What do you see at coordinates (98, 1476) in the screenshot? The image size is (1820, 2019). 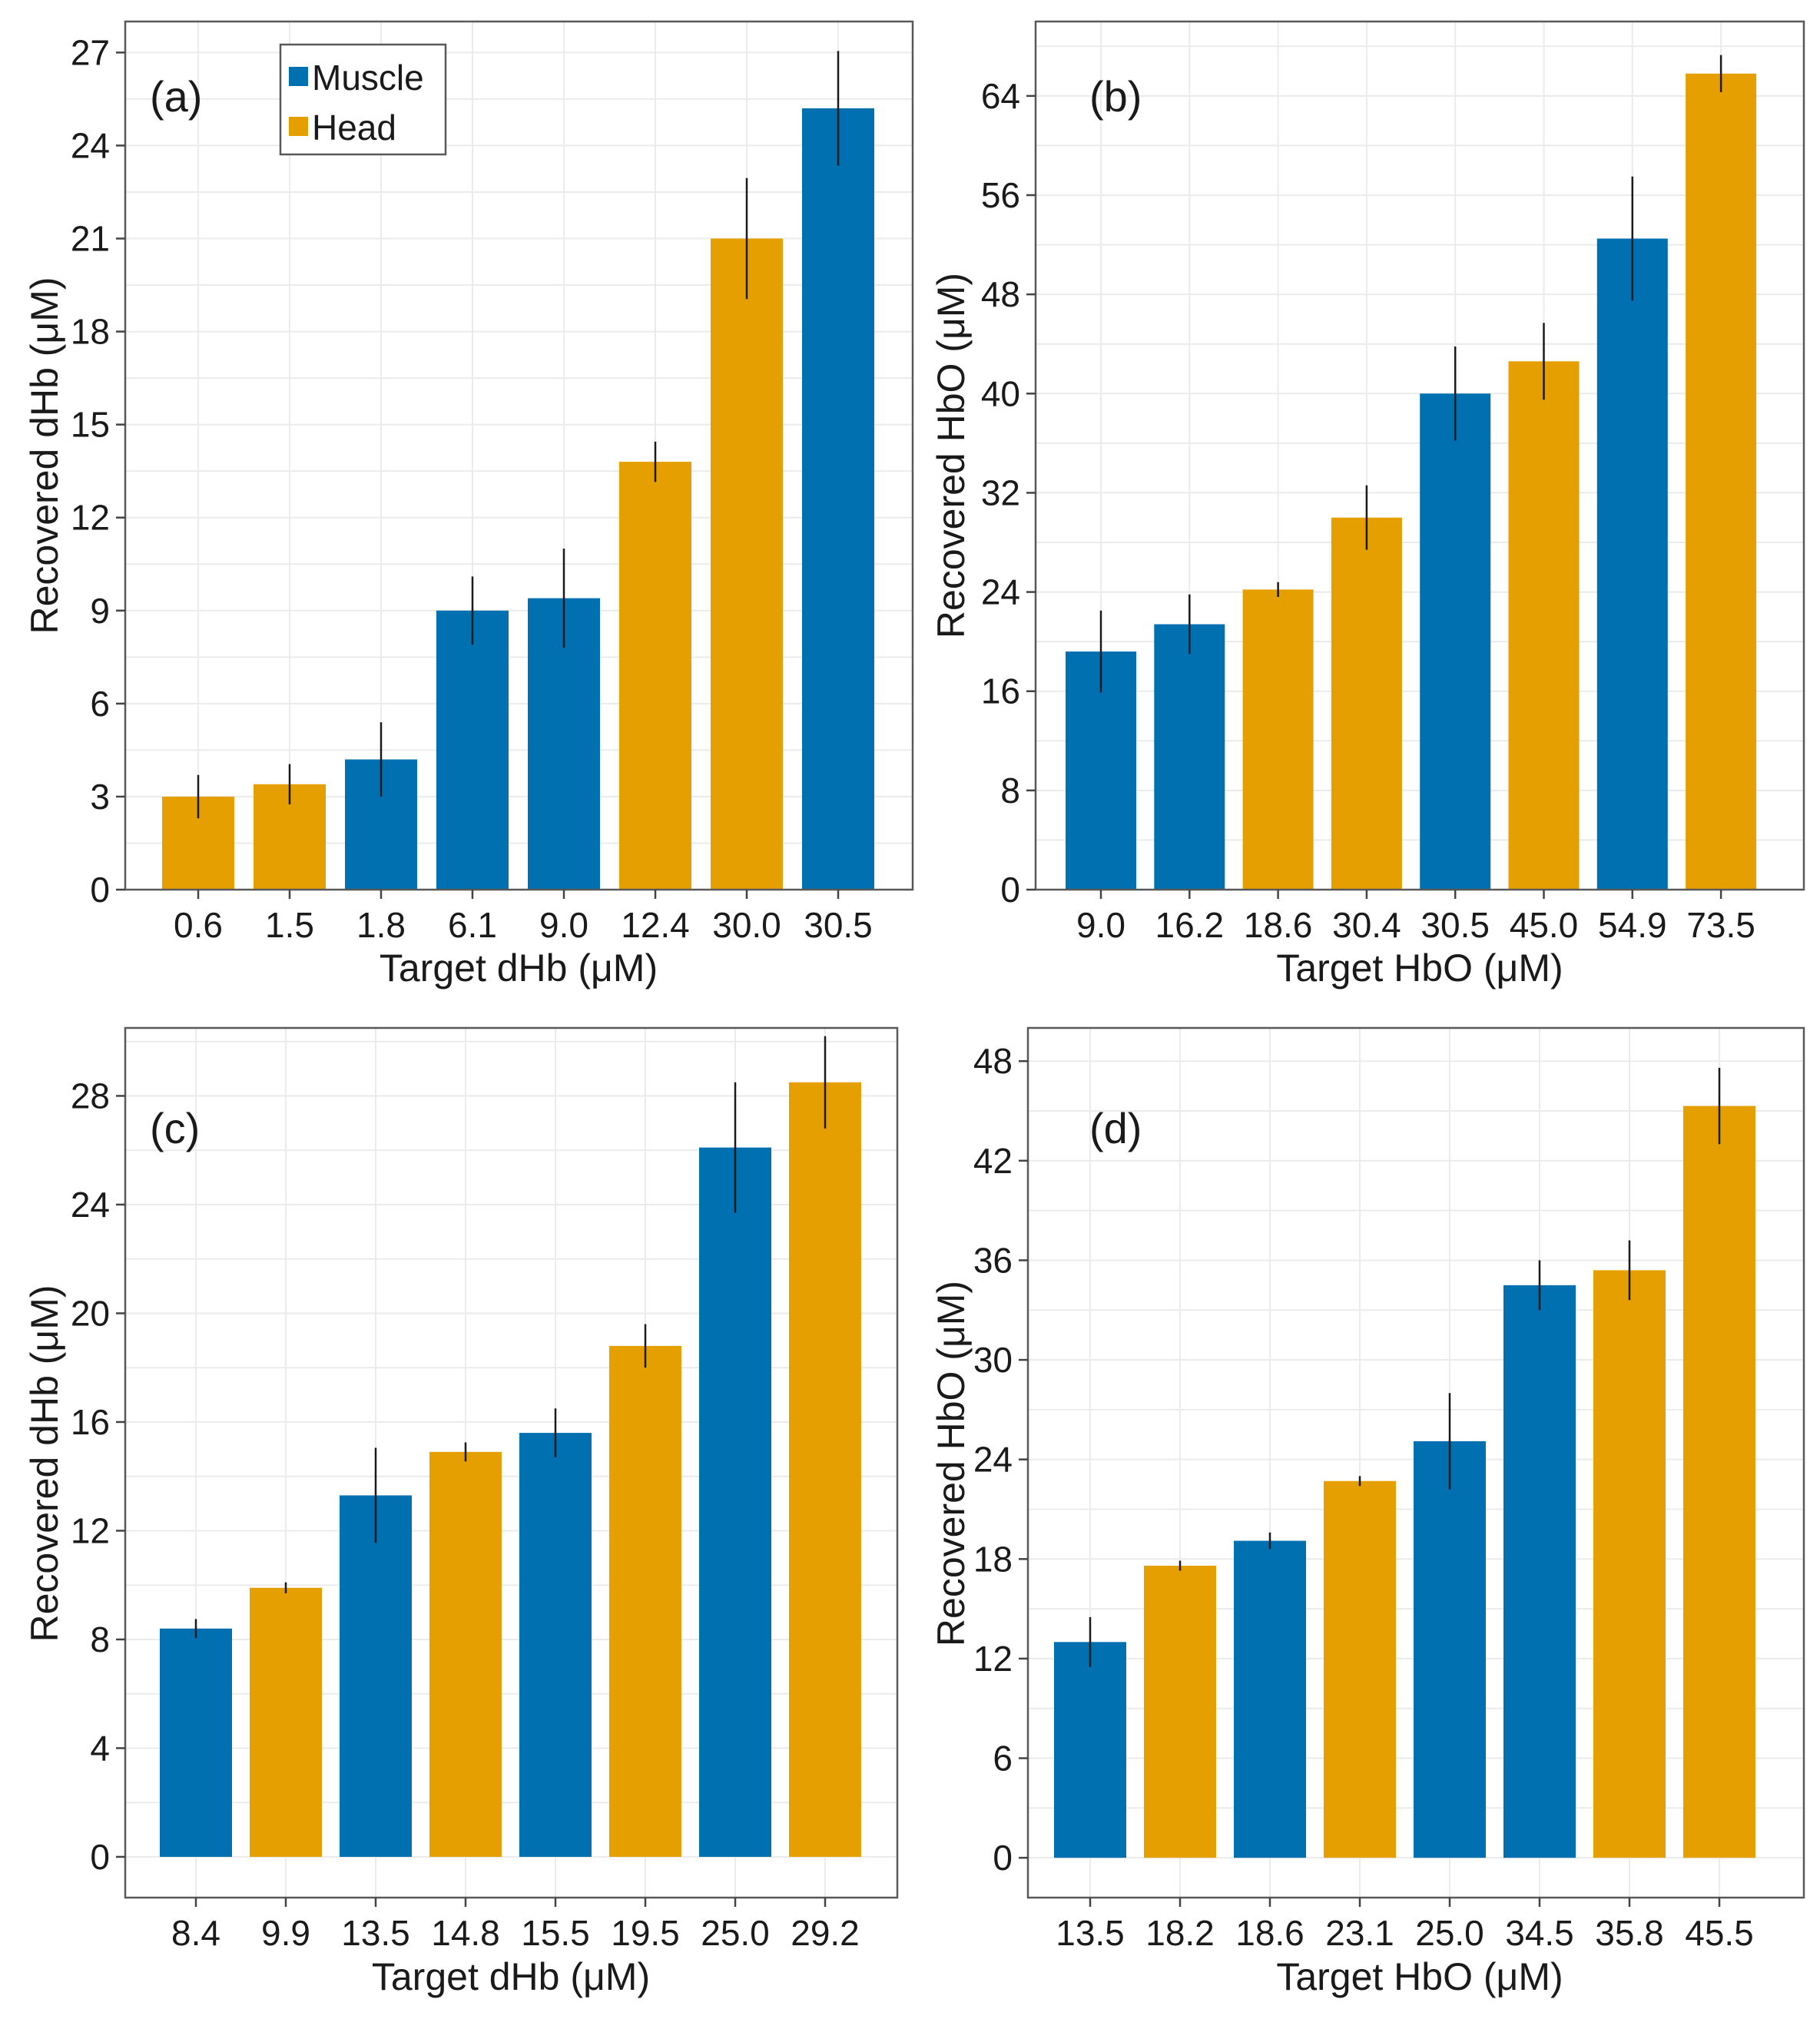 I see `y-axis: 0 4 8 12 16 20 24 28` at bounding box center [98, 1476].